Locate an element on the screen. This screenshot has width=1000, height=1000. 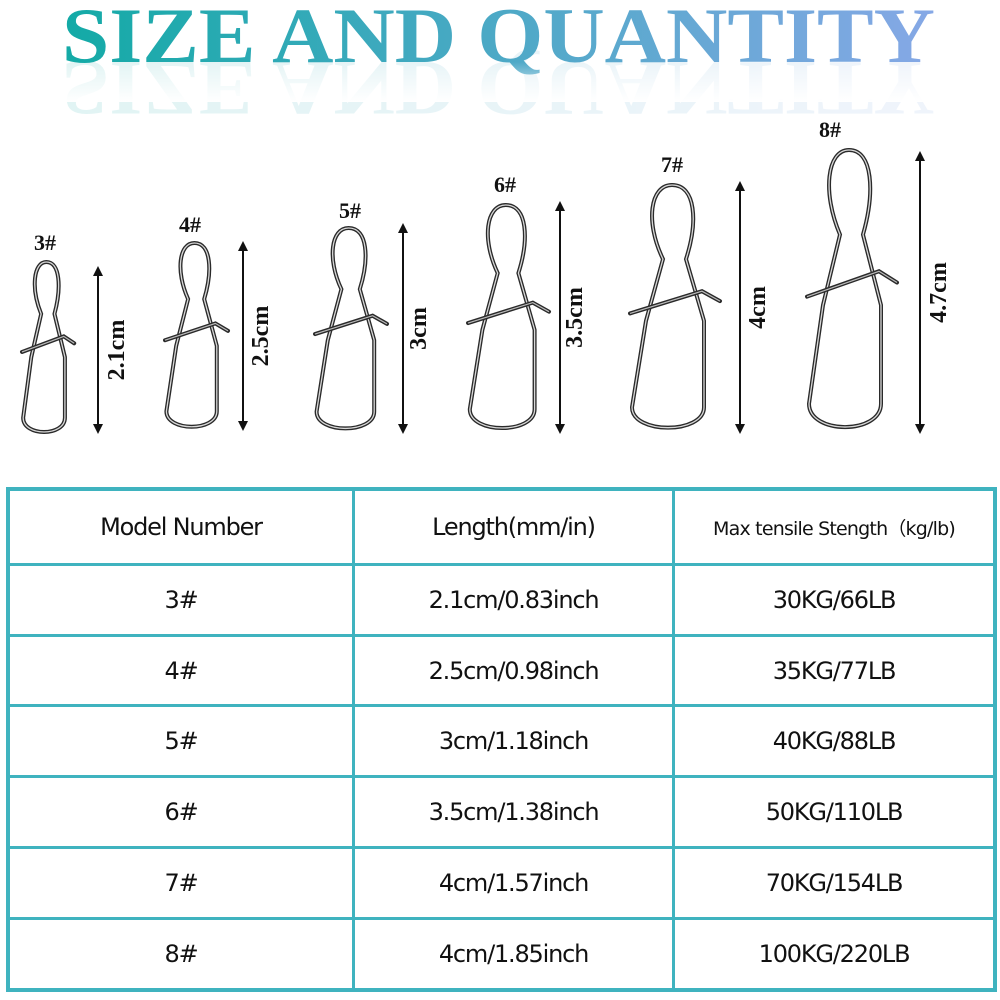
snap-length-label: 2.5cm is located at coordinates (261, 336).